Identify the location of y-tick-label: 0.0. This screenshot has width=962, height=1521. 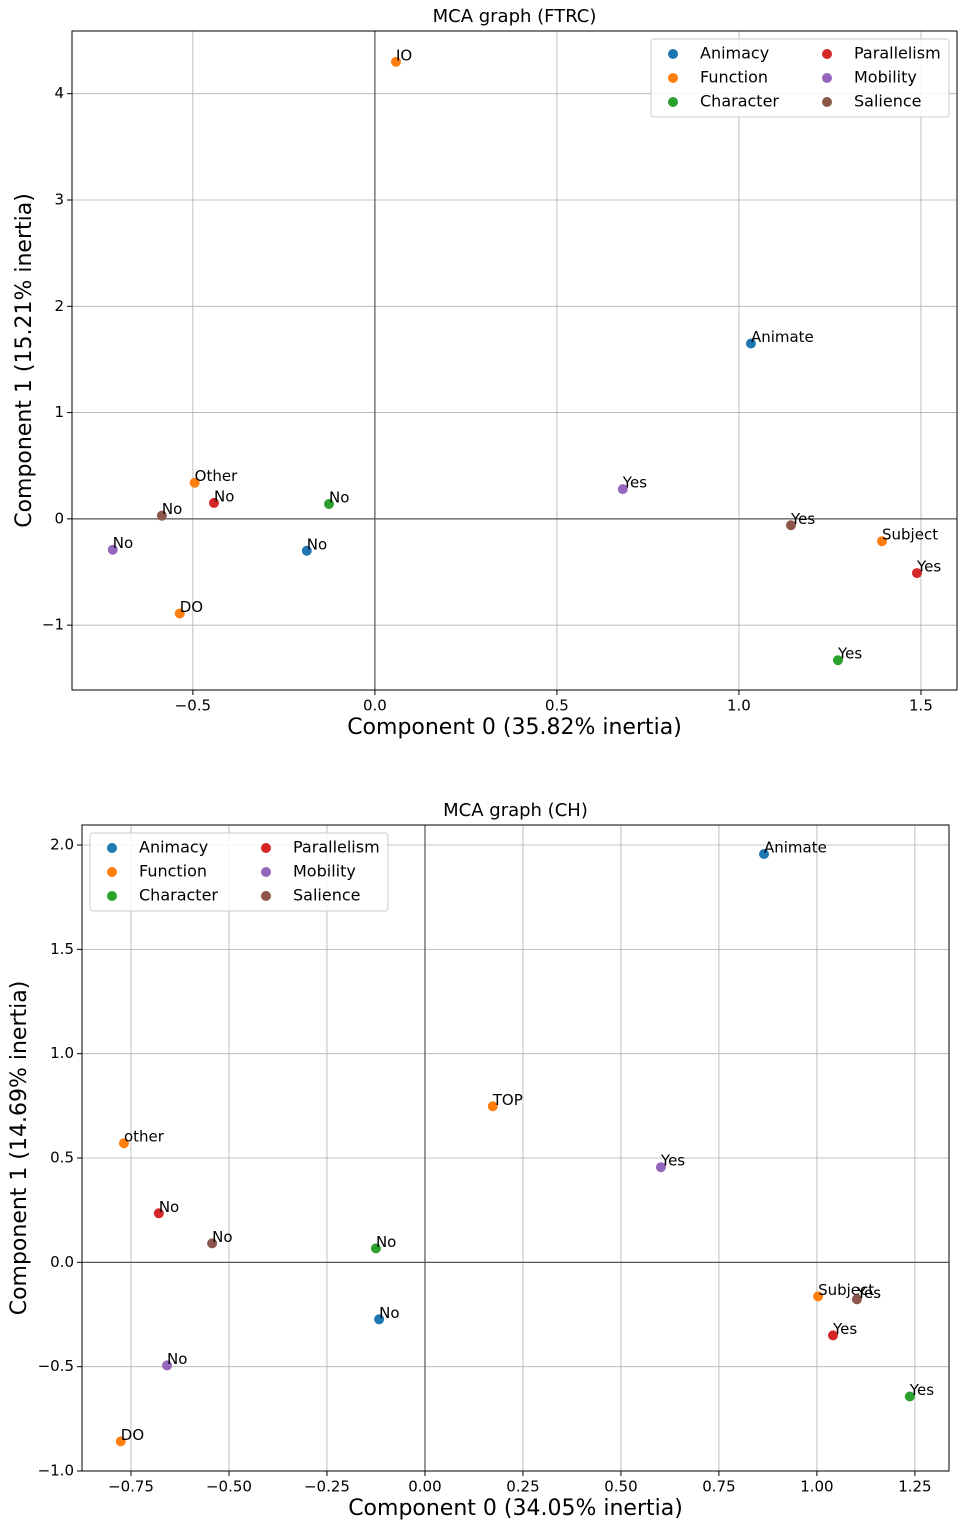
(62, 1262).